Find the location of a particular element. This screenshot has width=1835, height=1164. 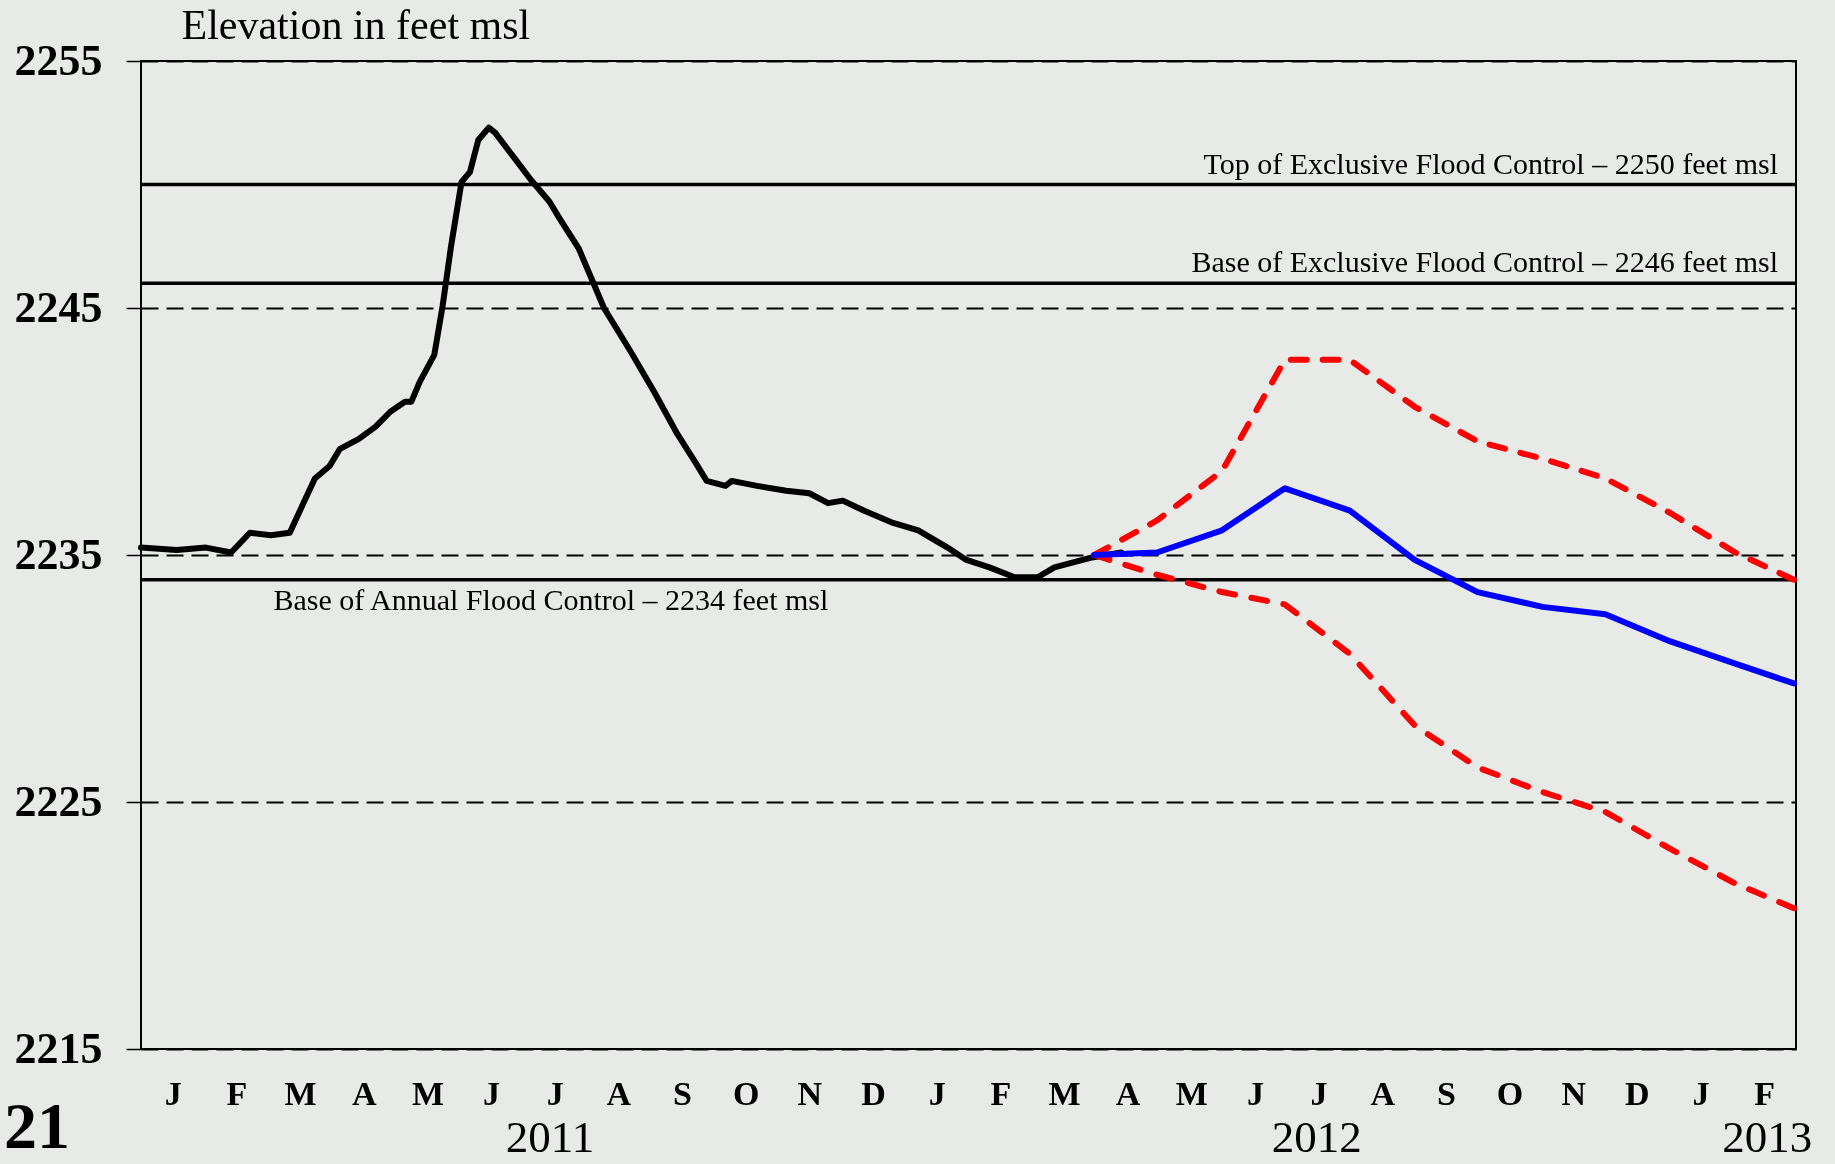

y-tick-label: 2215 is located at coordinates (58, 1048).